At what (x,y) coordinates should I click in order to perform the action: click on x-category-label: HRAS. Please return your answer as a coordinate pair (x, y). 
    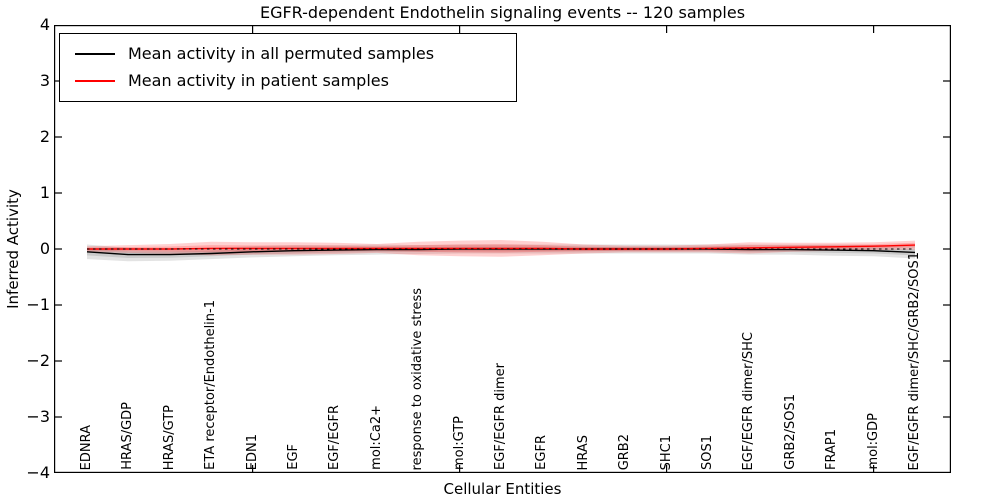
    Looking at the image, I should click on (583, 452).